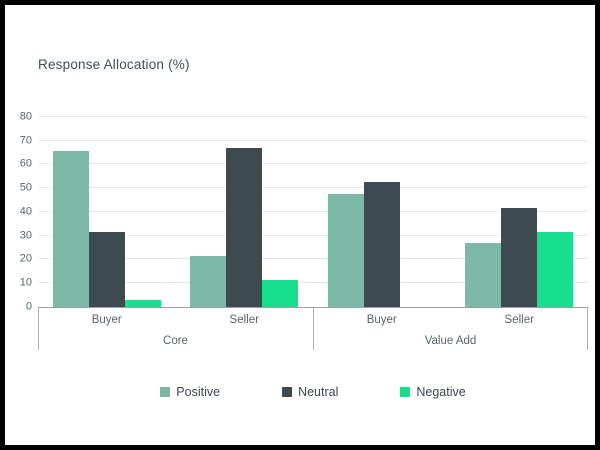  I want to click on bar-neutral-core-buyer, so click(106, 269).